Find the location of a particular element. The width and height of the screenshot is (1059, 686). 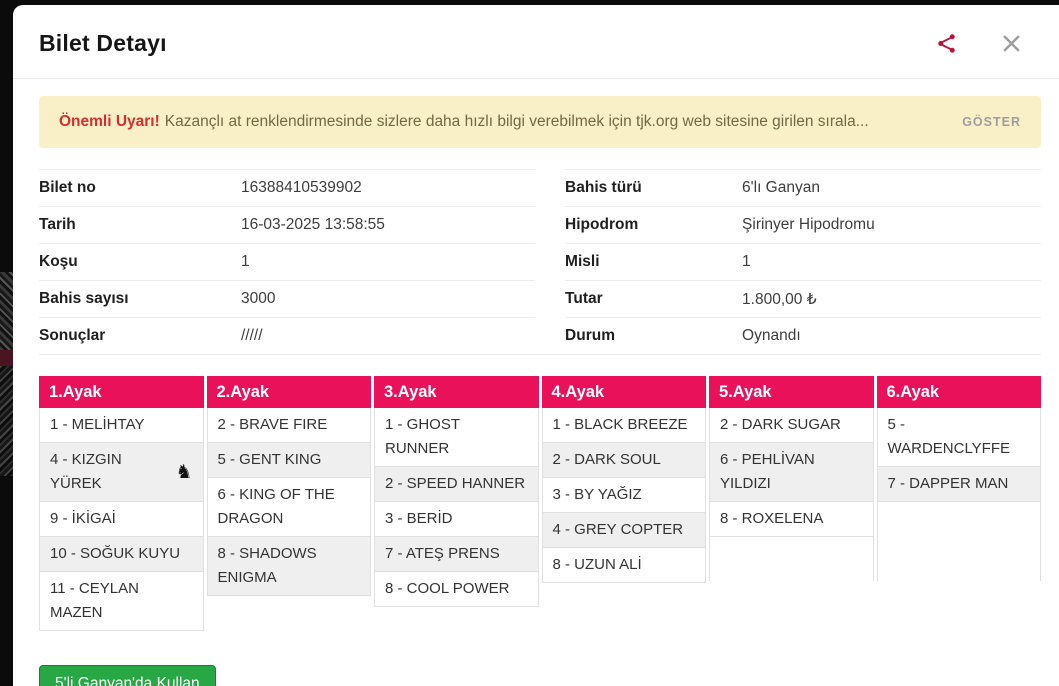

horse-cell: 9 - İKİGAİ is located at coordinates (121, 519).